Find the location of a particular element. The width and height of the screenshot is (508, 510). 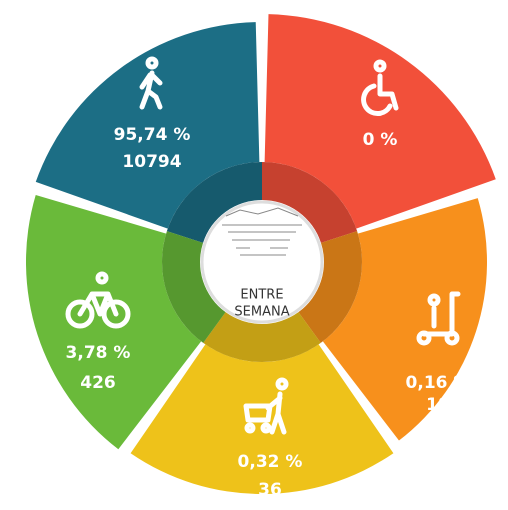

center-label: ENTRE is located at coordinates (261, 295).